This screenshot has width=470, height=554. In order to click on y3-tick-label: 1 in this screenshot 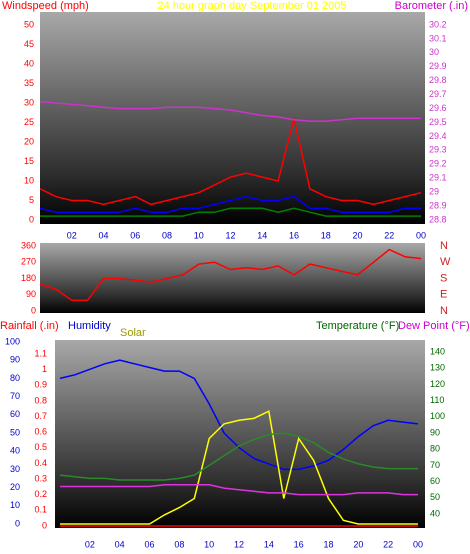, I will do `click(44, 369)`.